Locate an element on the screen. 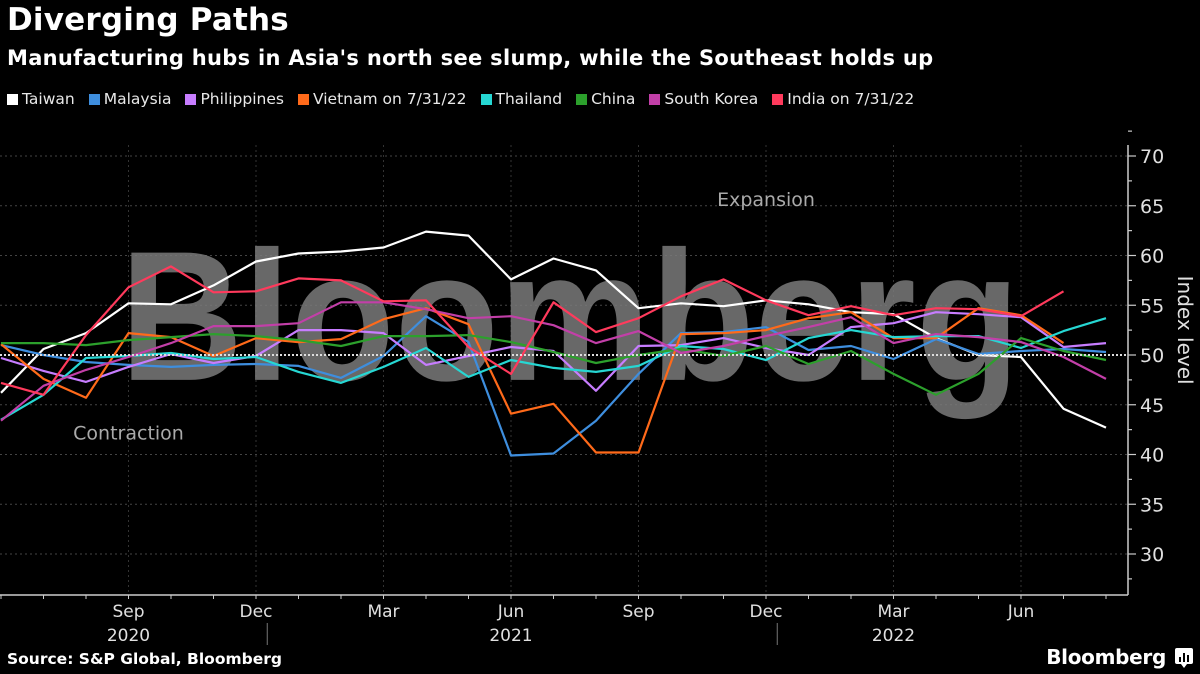 This screenshot has height=674, width=1200. y-tick-label: 70 is located at coordinates (1152, 157).